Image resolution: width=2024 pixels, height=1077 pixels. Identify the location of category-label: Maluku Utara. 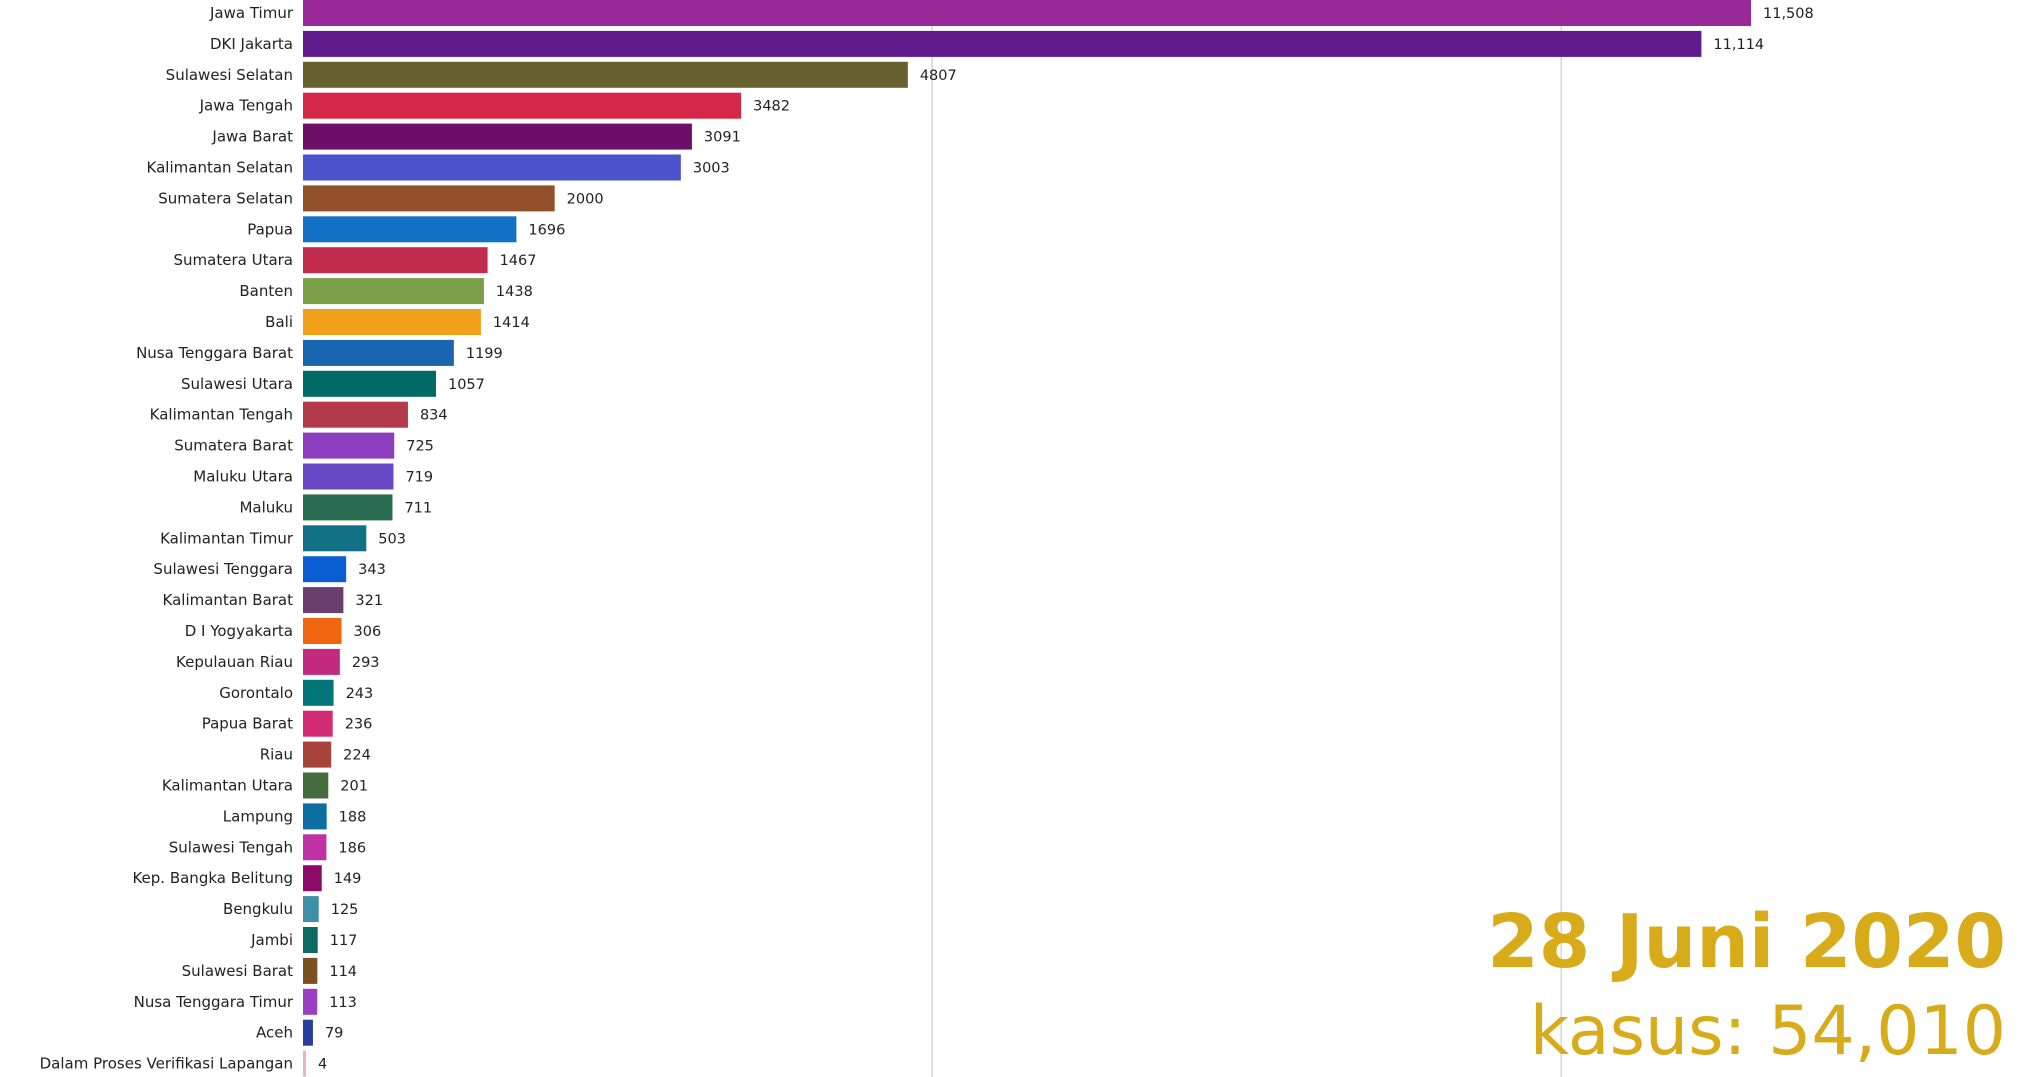
(243, 477).